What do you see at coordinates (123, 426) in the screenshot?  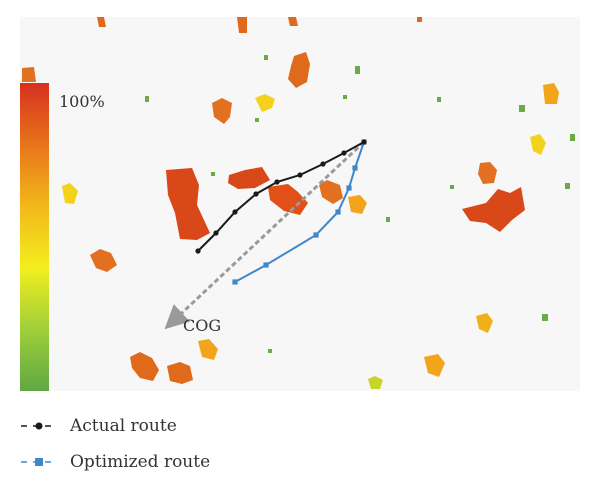 I see `legend-actual-label: Actual route` at bounding box center [123, 426].